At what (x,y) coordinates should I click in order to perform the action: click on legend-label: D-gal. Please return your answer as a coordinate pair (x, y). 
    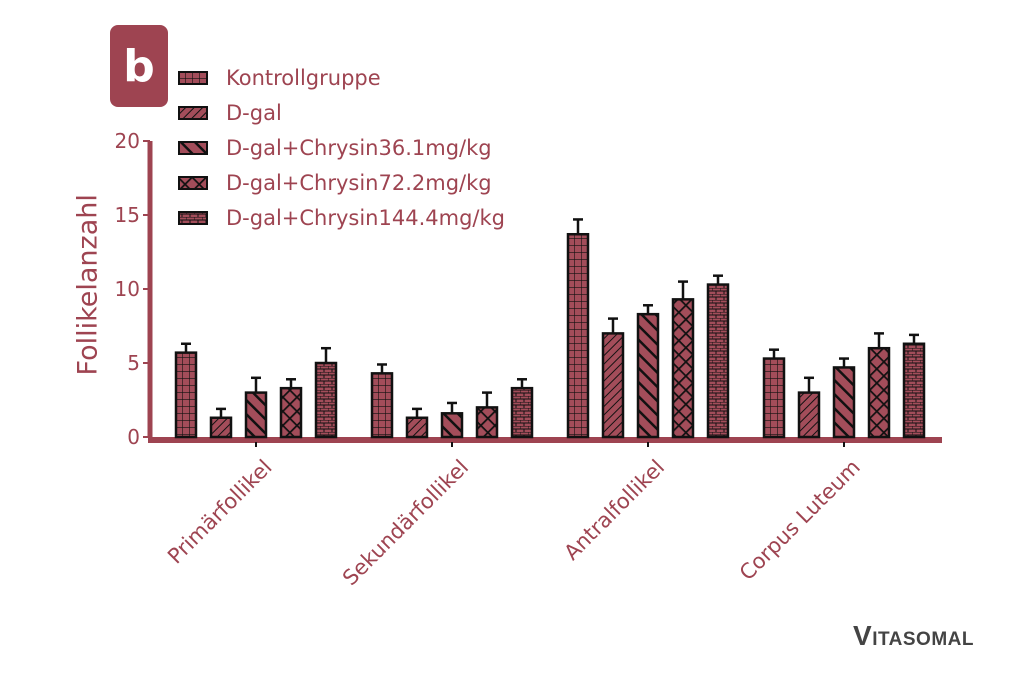
    Looking at the image, I should click on (254, 112).